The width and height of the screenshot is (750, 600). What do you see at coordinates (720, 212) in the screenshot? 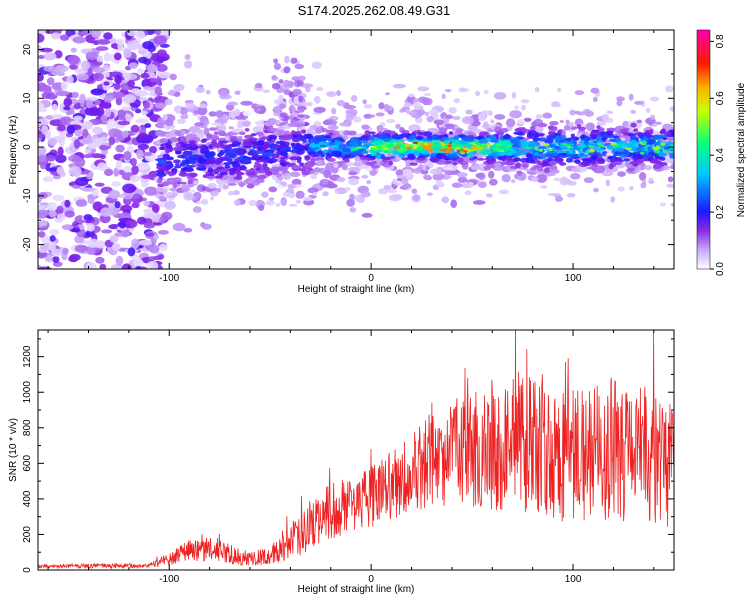
I see `colorbar-tick-label: 0.2` at bounding box center [720, 212].